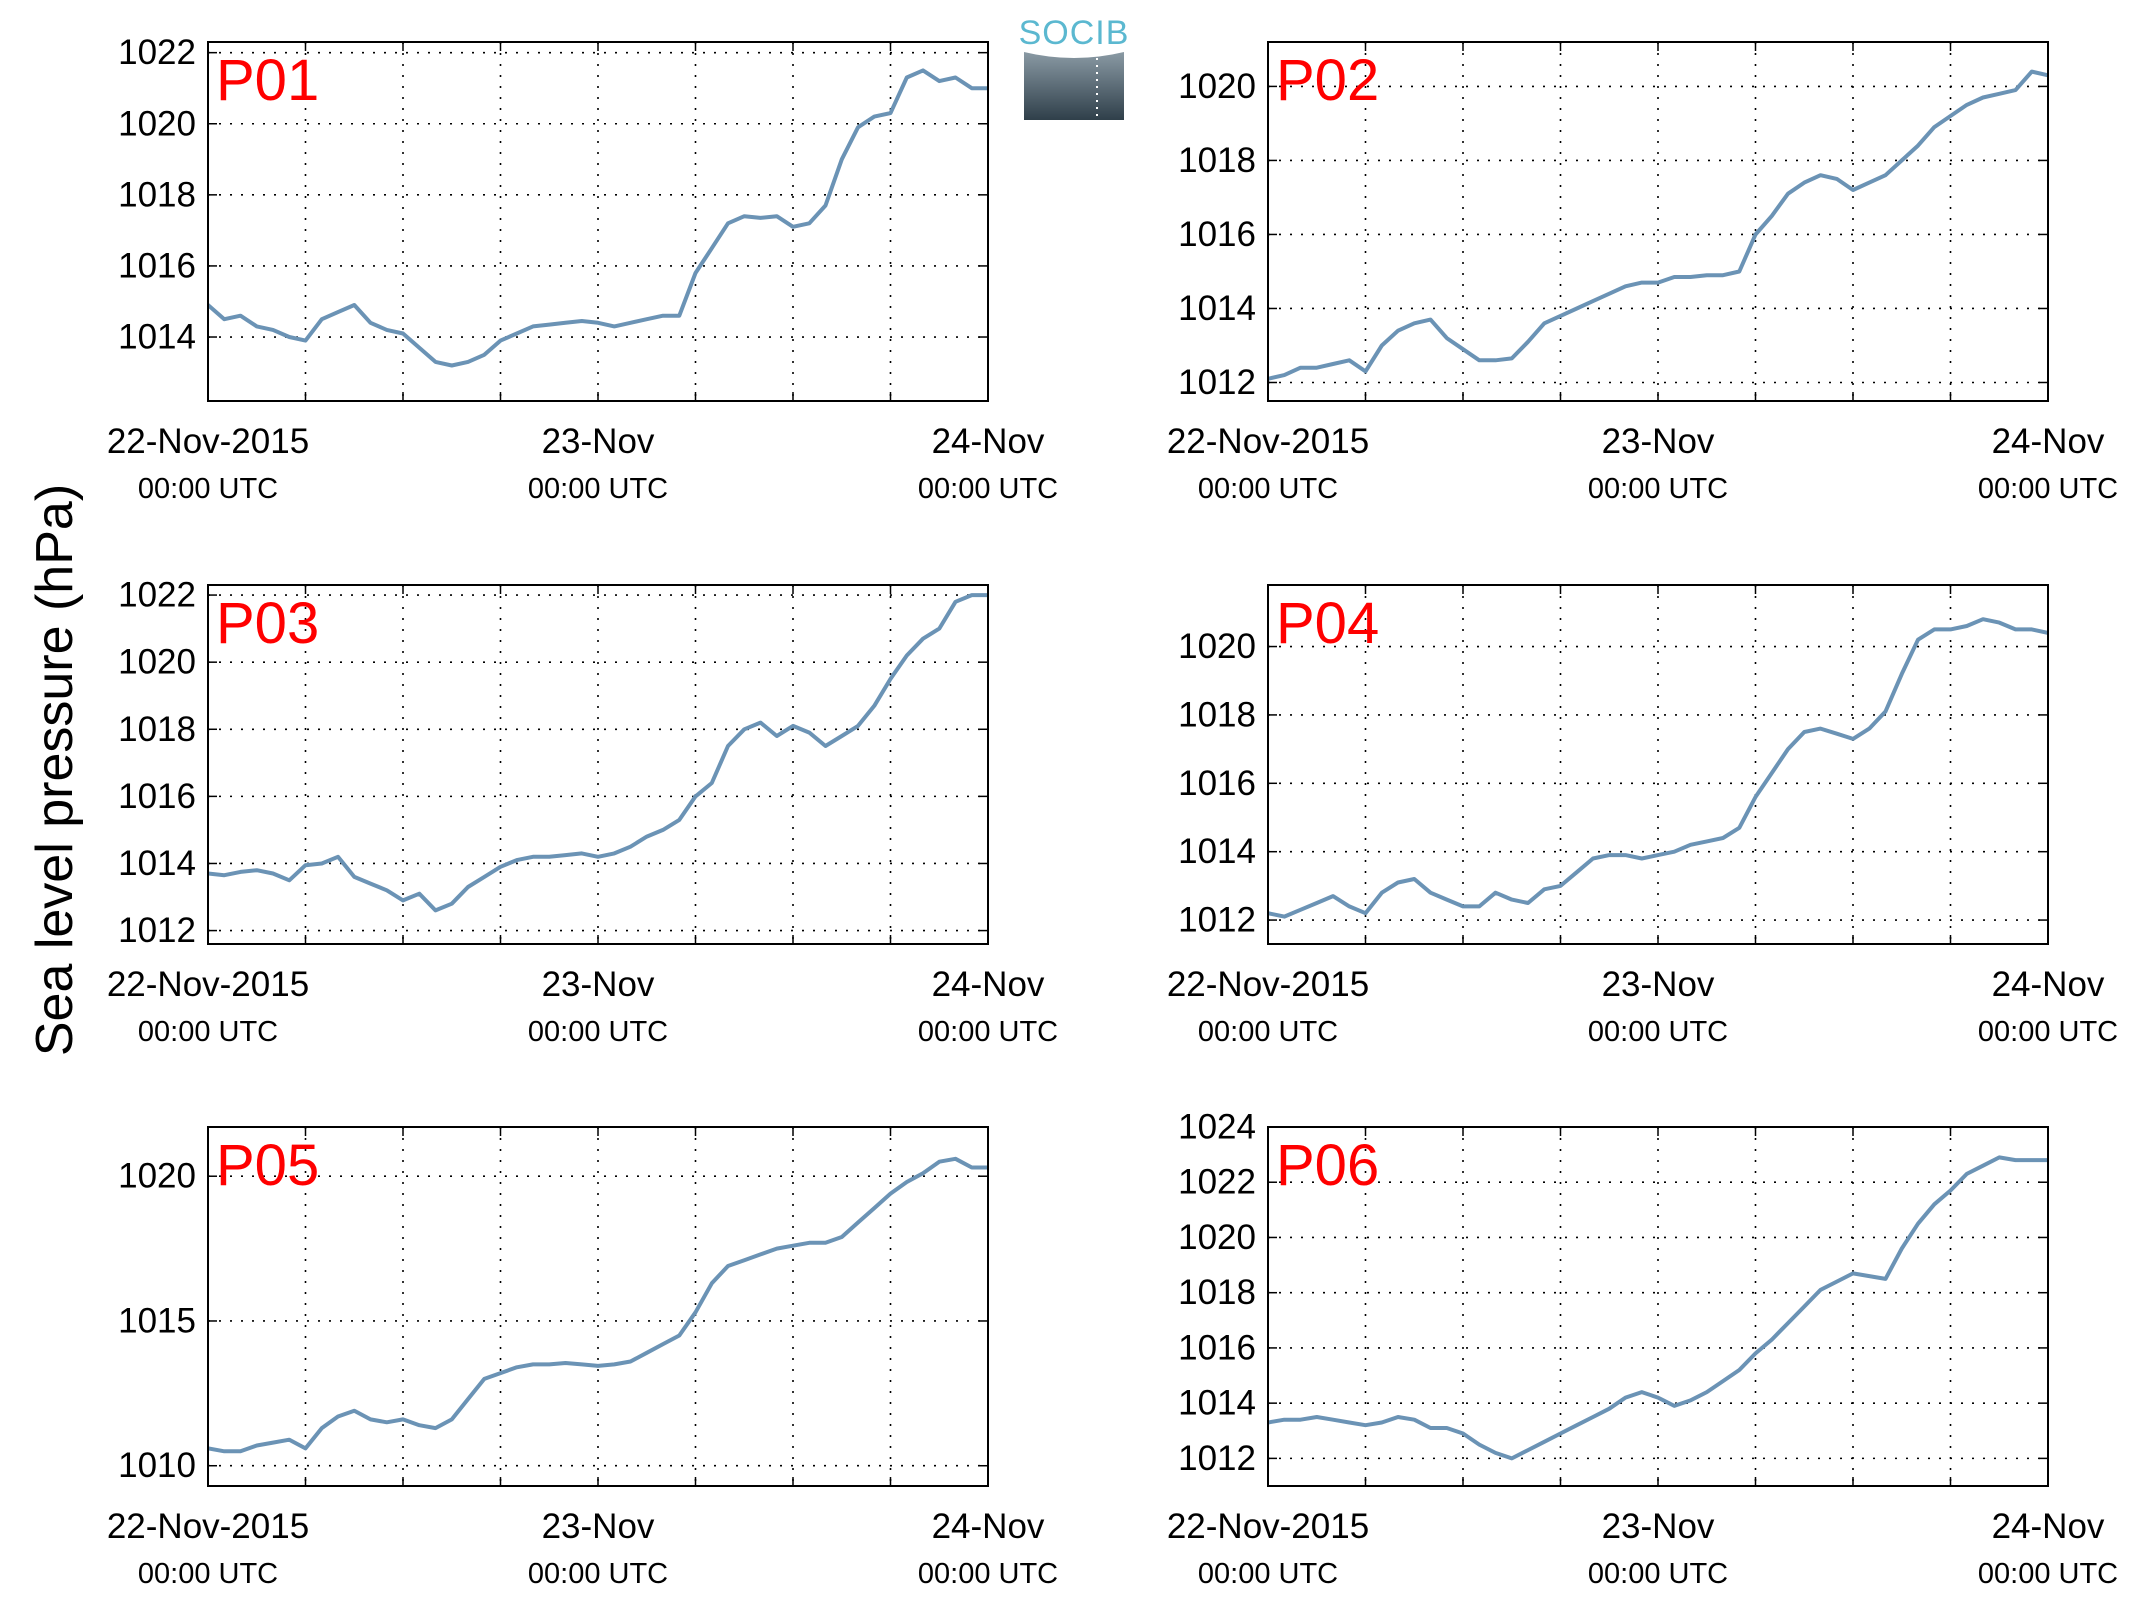  What do you see at coordinates (267, 80) in the screenshot?
I see `panel-label: P01` at bounding box center [267, 80].